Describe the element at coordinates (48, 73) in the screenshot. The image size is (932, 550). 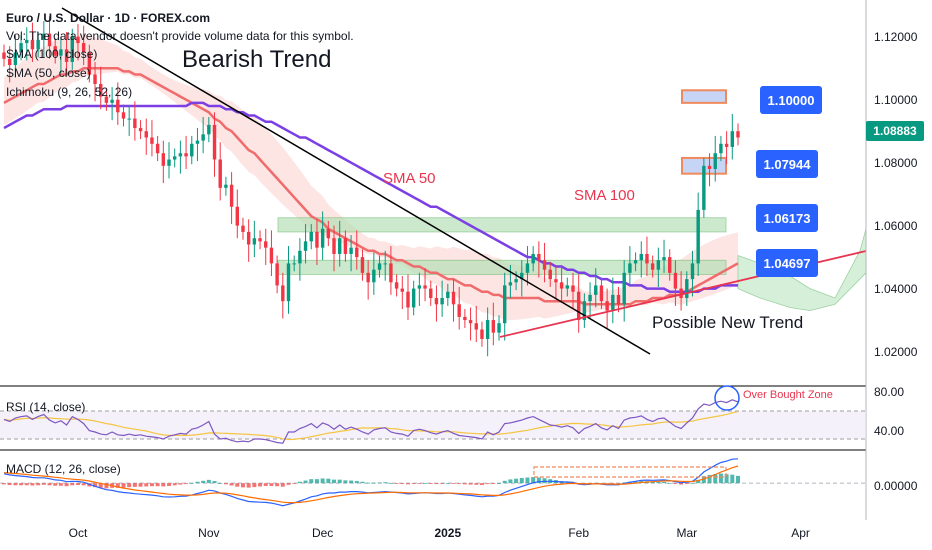
I see `sma50-legend: SMA (50, close)` at that location.